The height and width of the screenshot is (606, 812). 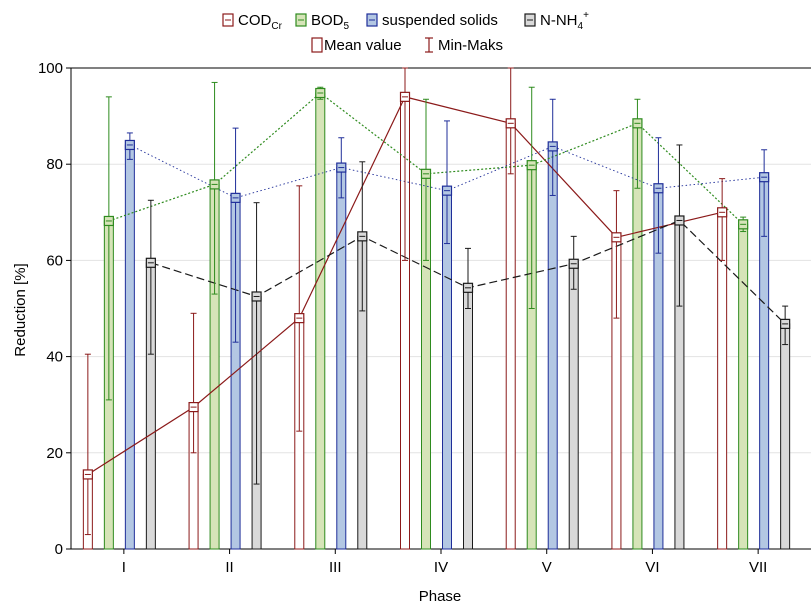 What do you see at coordinates (256, 343) in the screenshot?
I see `errorbar-nh4-ii` at bounding box center [256, 343].